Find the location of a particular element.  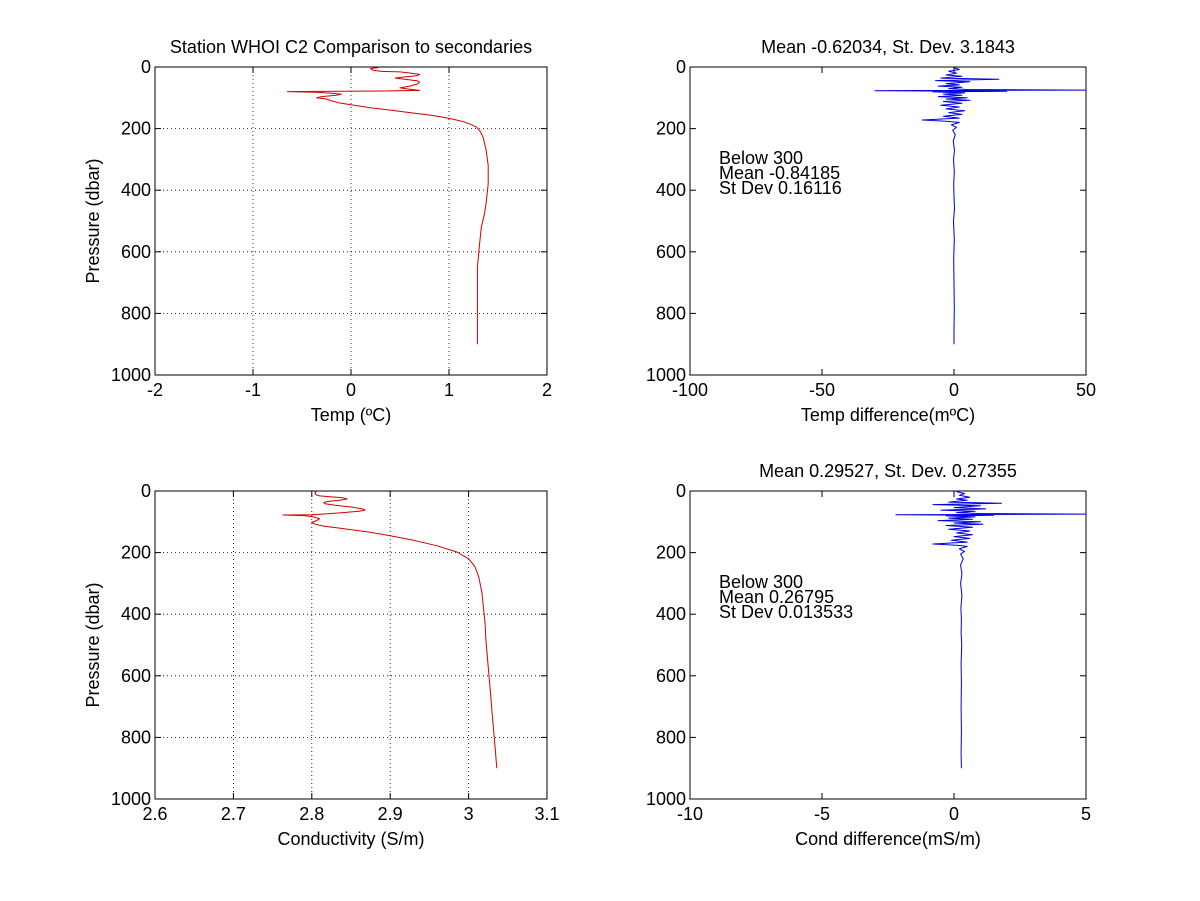

x-tick-label: 2 is located at coordinates (547, 390).